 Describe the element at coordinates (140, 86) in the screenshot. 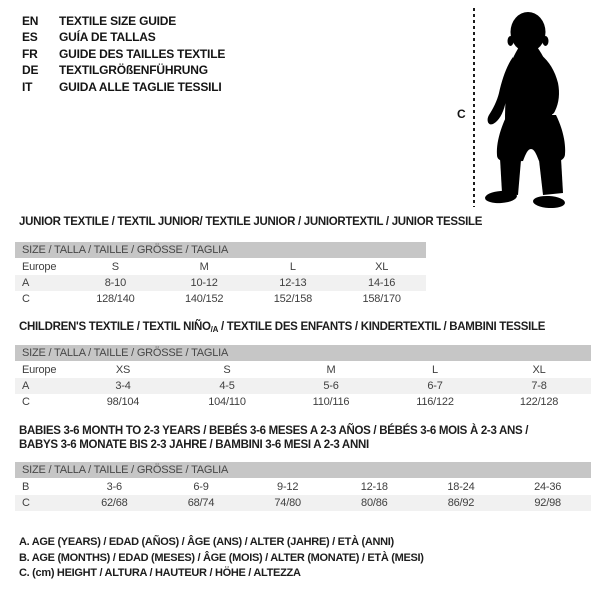

I see `language-title: GUIDA ALLE TAGLIE TESSILI` at that location.